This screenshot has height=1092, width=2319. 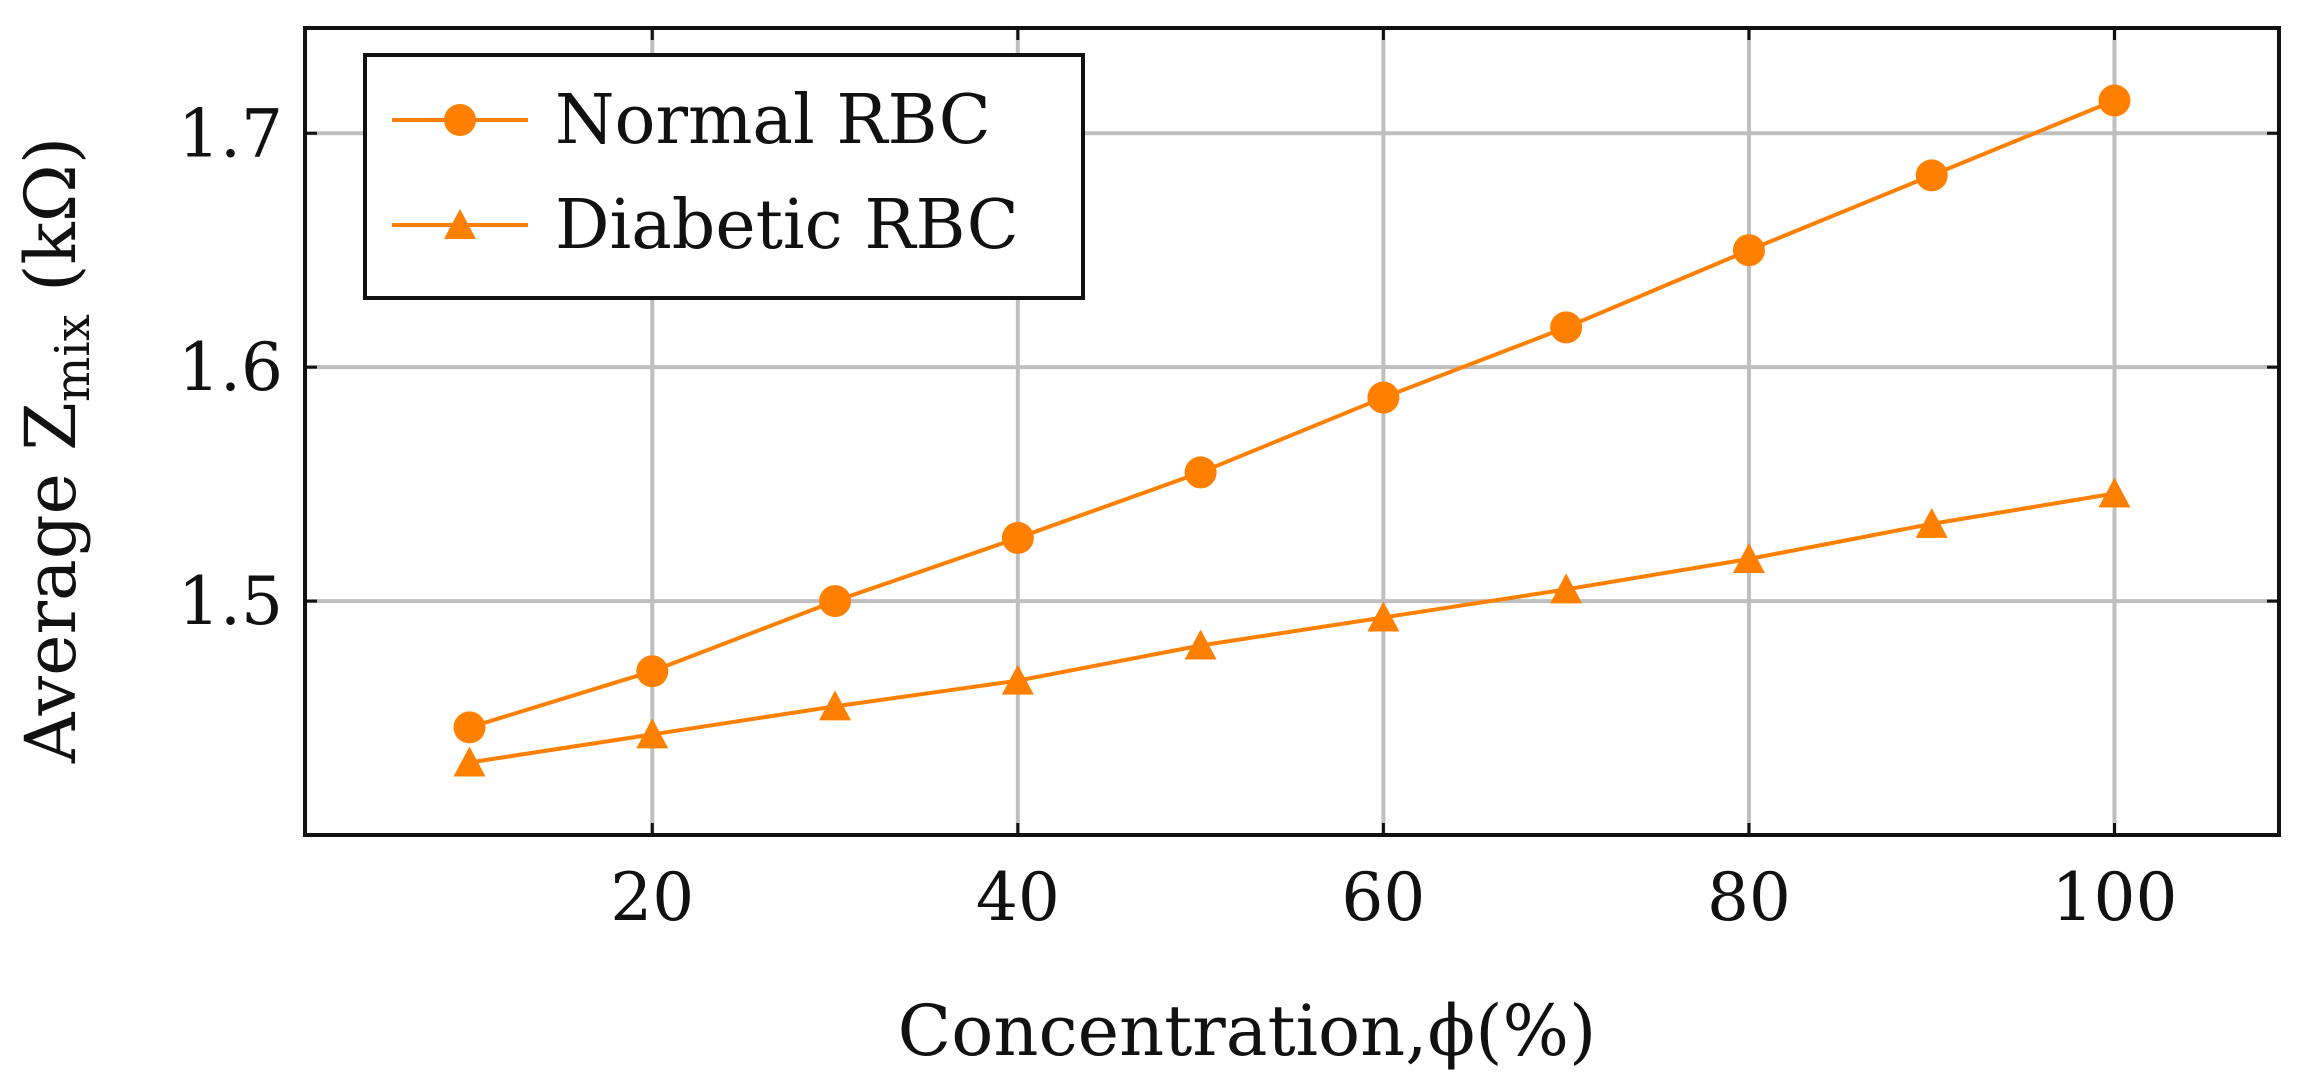 What do you see at coordinates (51, 225) in the screenshot?
I see `y-axis-title-unit: (kΩ)` at bounding box center [51, 225].